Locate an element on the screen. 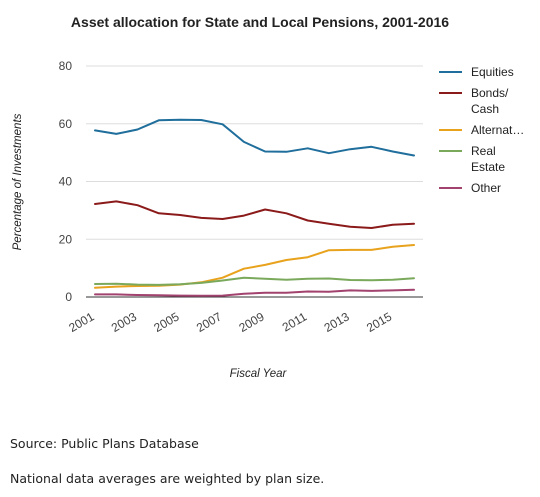 This screenshot has height=497, width=540. x-tick-label: 2015 is located at coordinates (379, 322).